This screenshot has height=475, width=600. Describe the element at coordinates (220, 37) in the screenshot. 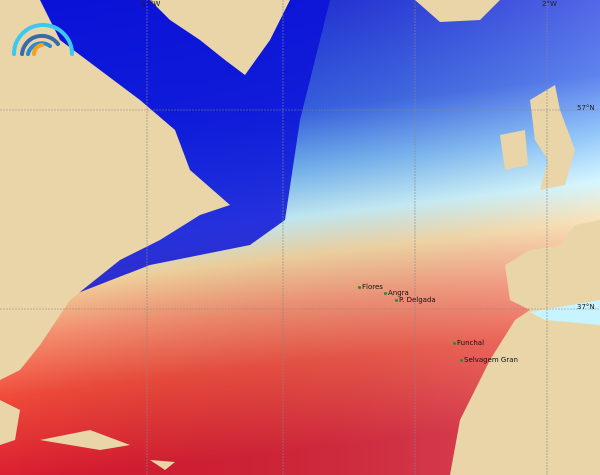

I see `greenland-land` at that location.